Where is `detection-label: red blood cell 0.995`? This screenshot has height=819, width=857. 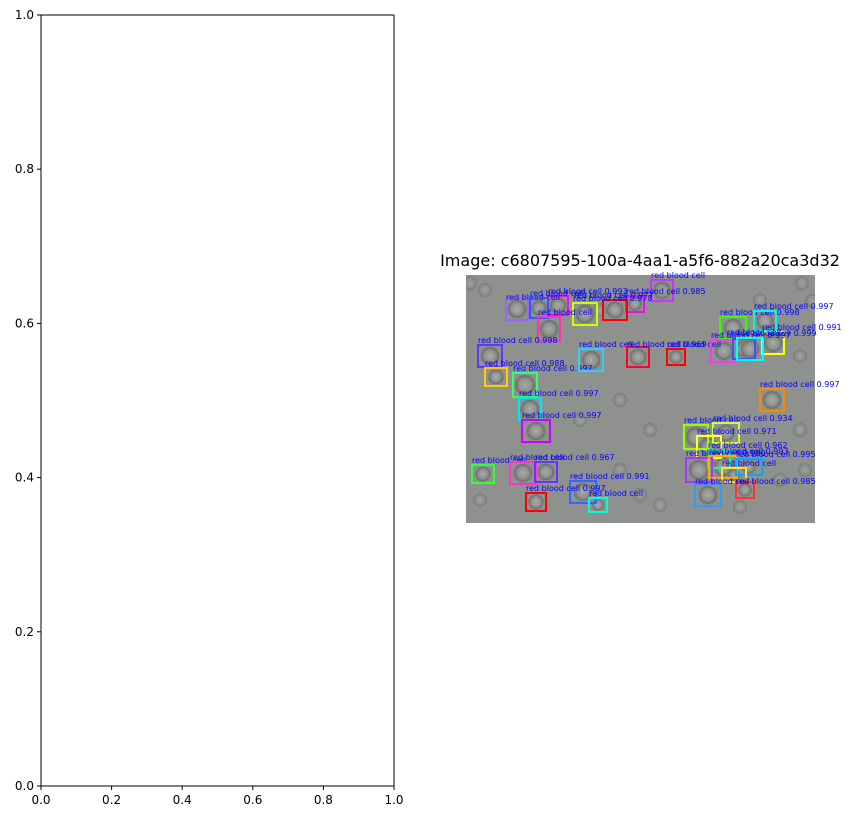
detection-label: red blood cell 0.995 is located at coordinates (776, 454).